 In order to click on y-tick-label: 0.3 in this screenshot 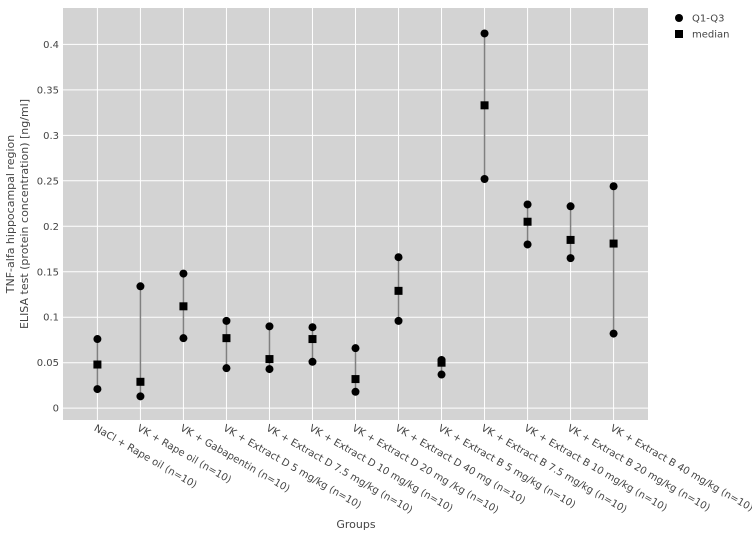, I will do `click(51, 136)`.